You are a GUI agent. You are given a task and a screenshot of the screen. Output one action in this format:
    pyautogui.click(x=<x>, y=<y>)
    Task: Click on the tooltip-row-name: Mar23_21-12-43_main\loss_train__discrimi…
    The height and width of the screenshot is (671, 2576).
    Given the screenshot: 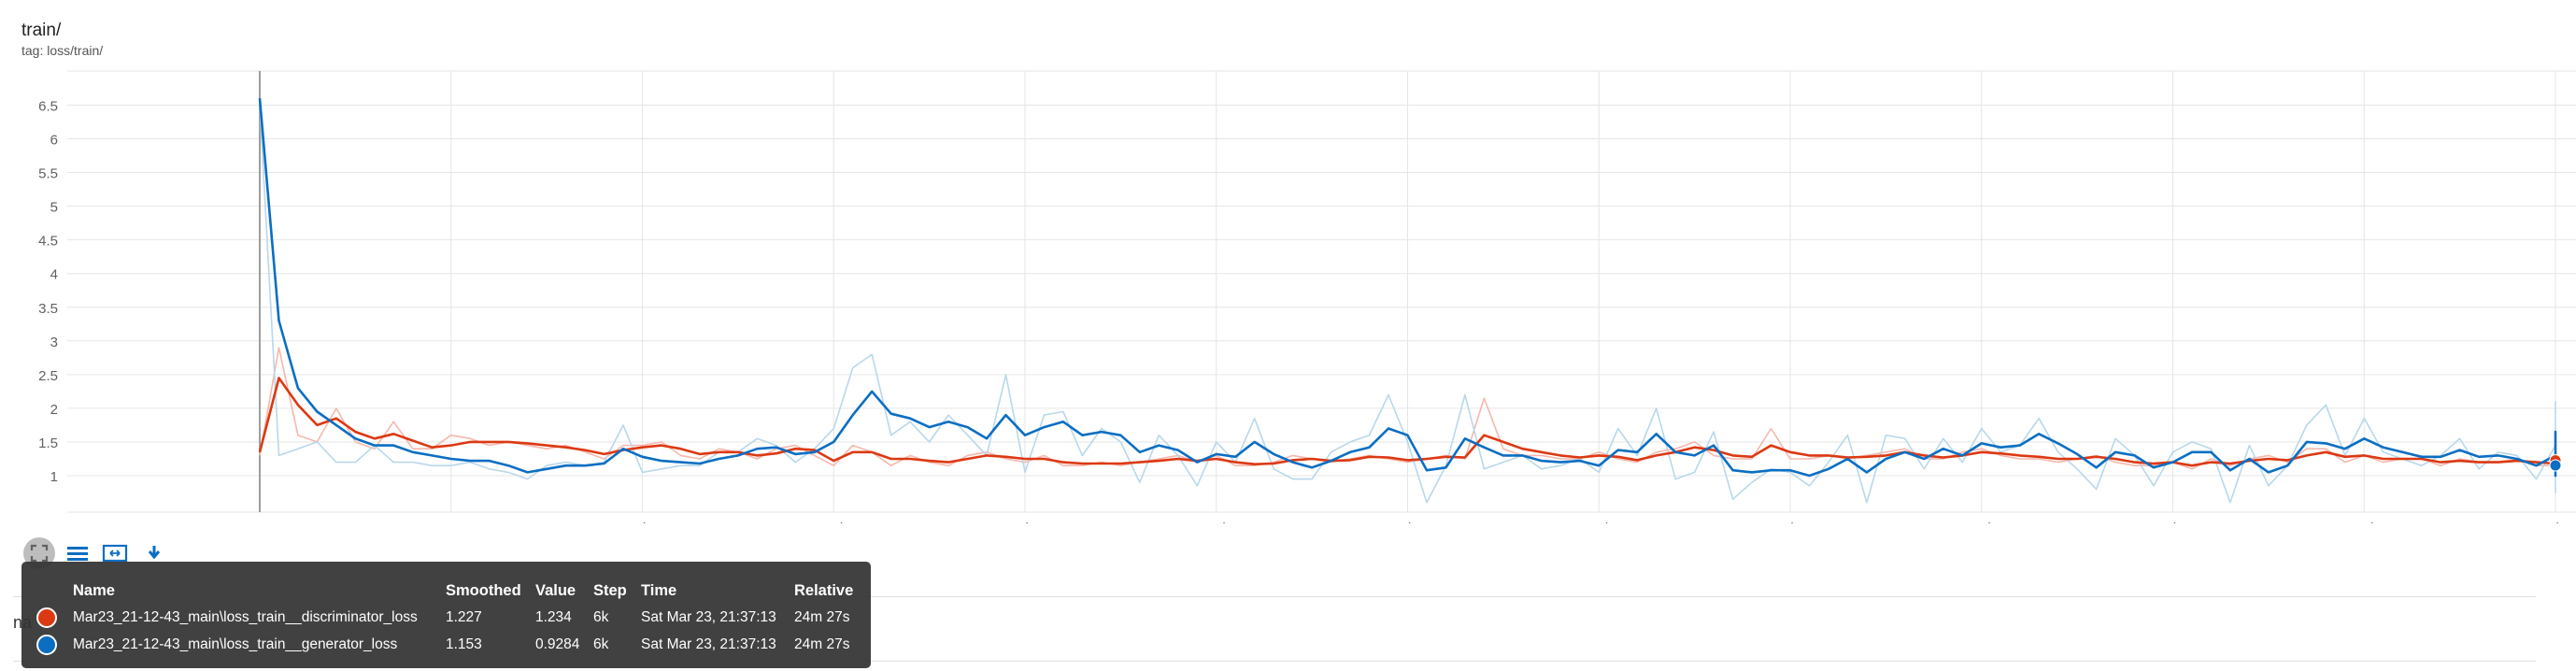 What is the action you would take?
    pyautogui.click(x=246, y=617)
    